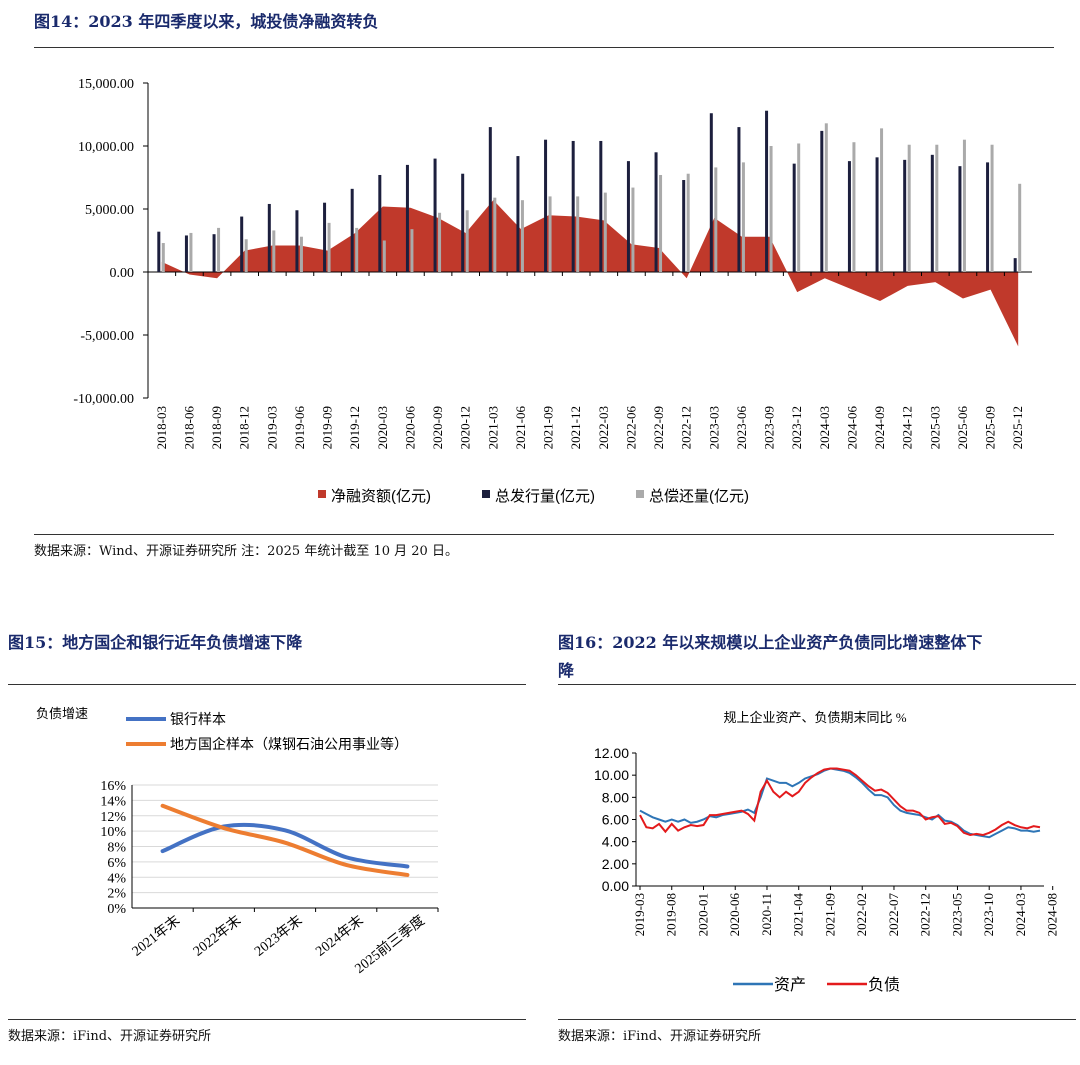 The height and width of the screenshot is (1065, 1080). What do you see at coordinates (817, 684) in the screenshot?
I see `fig16-top-rule` at bounding box center [817, 684].